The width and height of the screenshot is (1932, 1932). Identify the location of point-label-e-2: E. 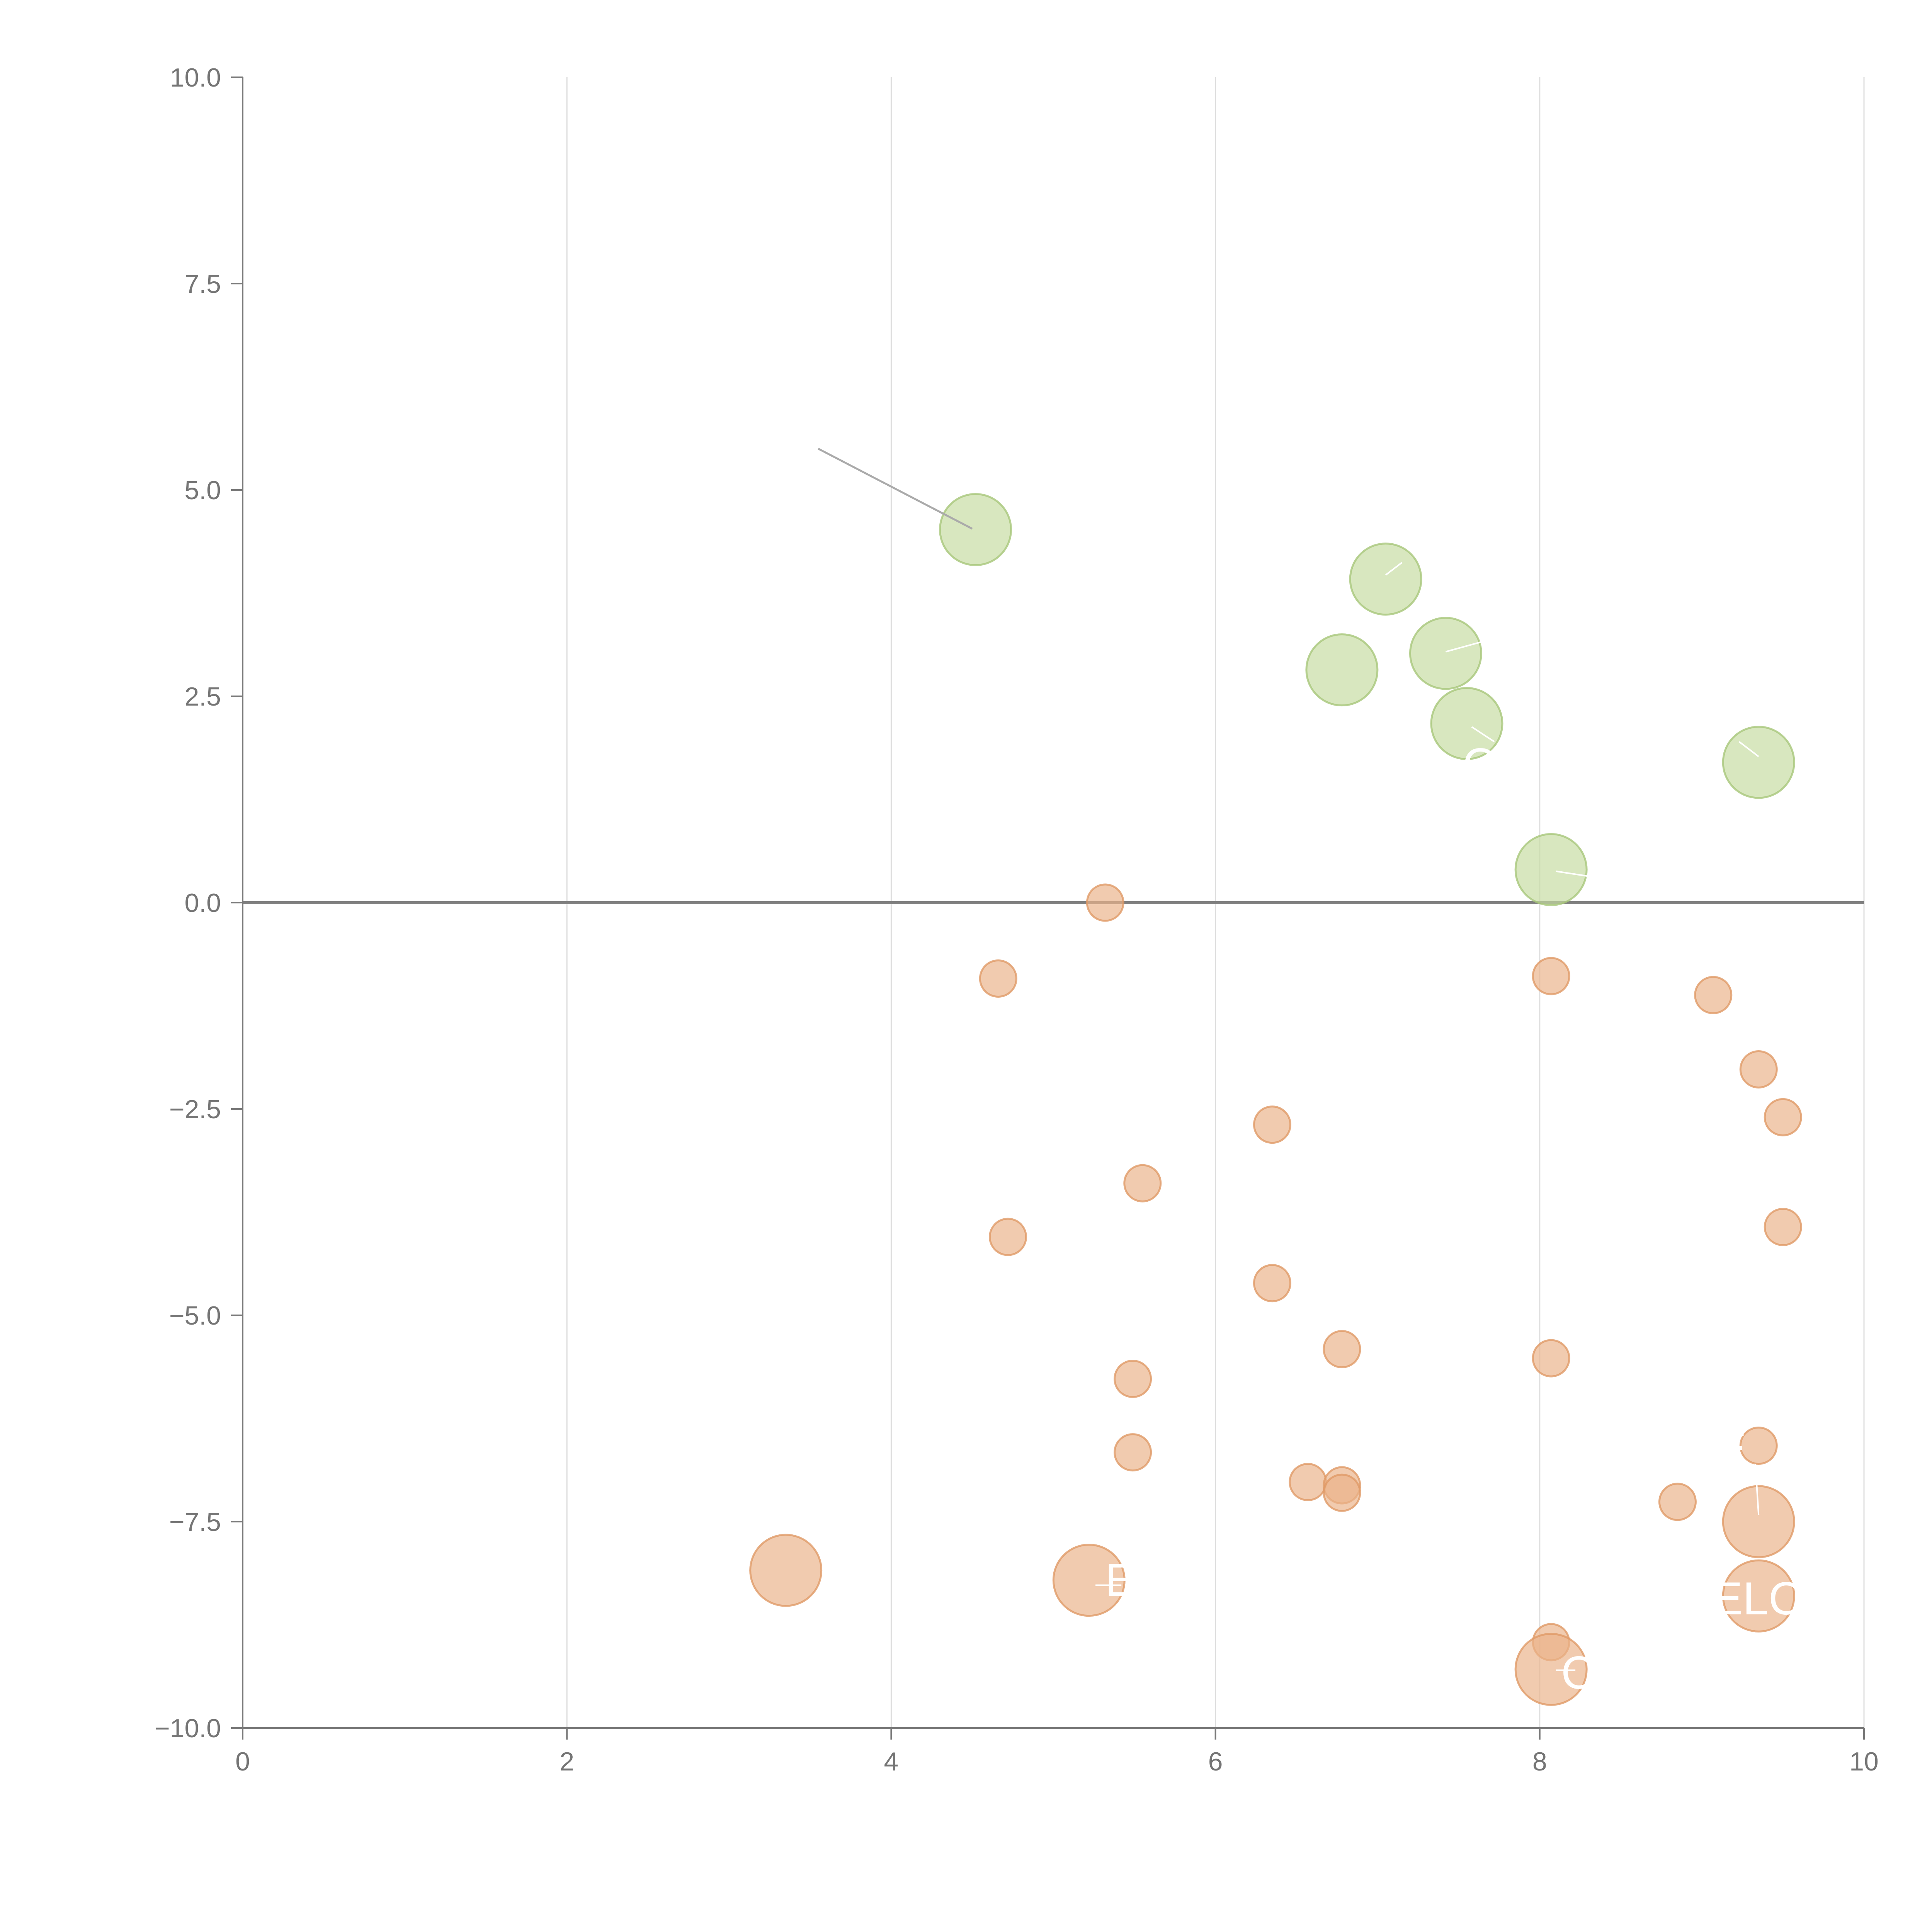
(1731, 1449).